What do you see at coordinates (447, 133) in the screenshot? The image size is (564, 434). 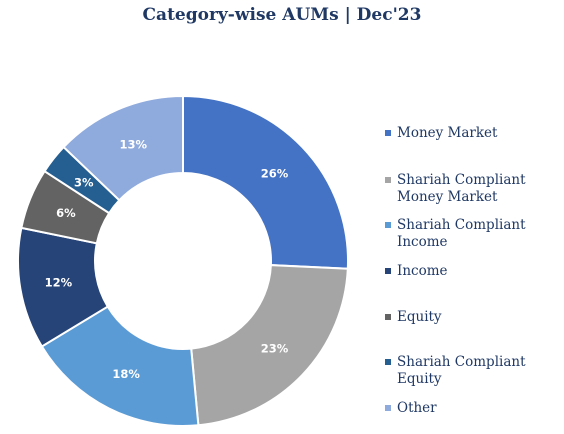 I see `legend-label-line1: Money Market` at bounding box center [447, 133].